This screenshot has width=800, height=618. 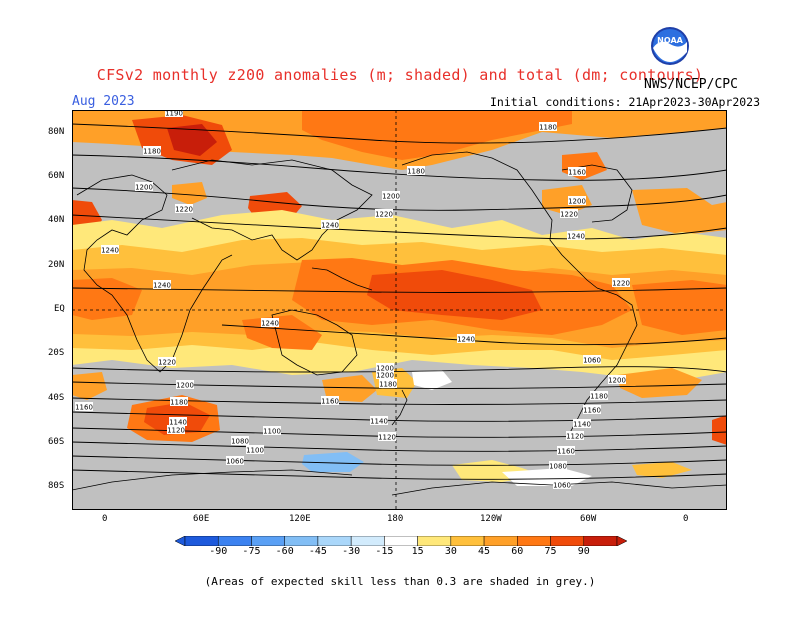 What do you see at coordinates (180, 541) in the screenshot?
I see `colorbar-arrow-left` at bounding box center [180, 541].